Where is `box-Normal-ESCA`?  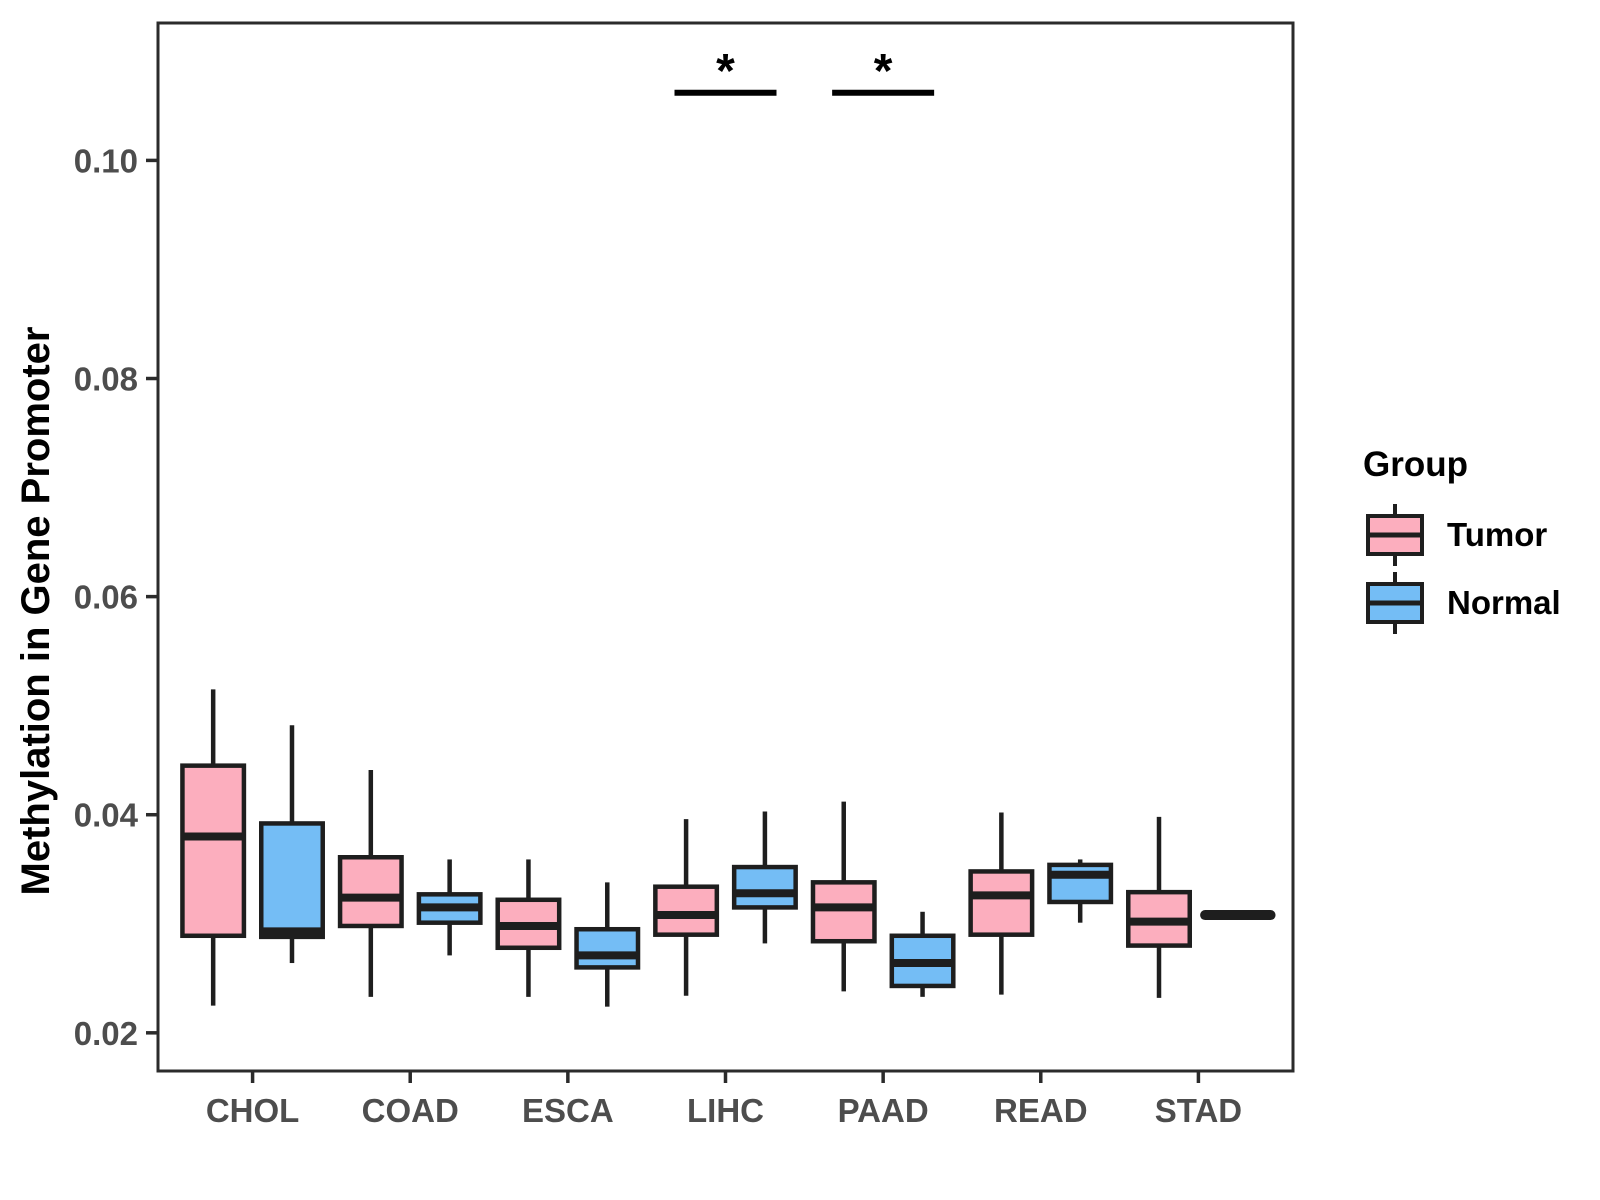 box-Normal-ESCA is located at coordinates (607, 948).